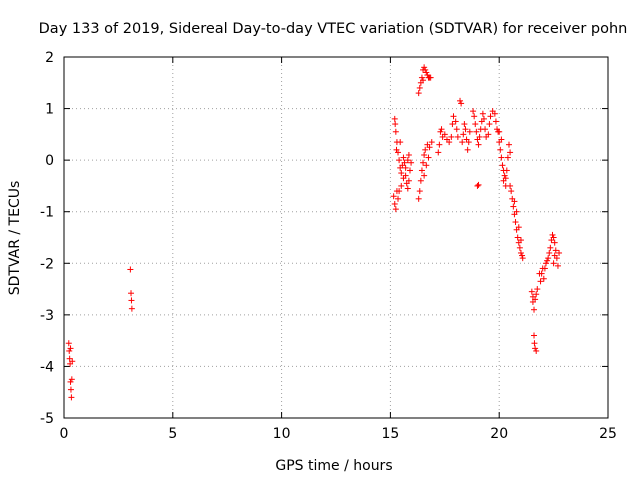 The width and height of the screenshot is (640, 480). I want to click on y-tick-label: -5, so click(47, 419).